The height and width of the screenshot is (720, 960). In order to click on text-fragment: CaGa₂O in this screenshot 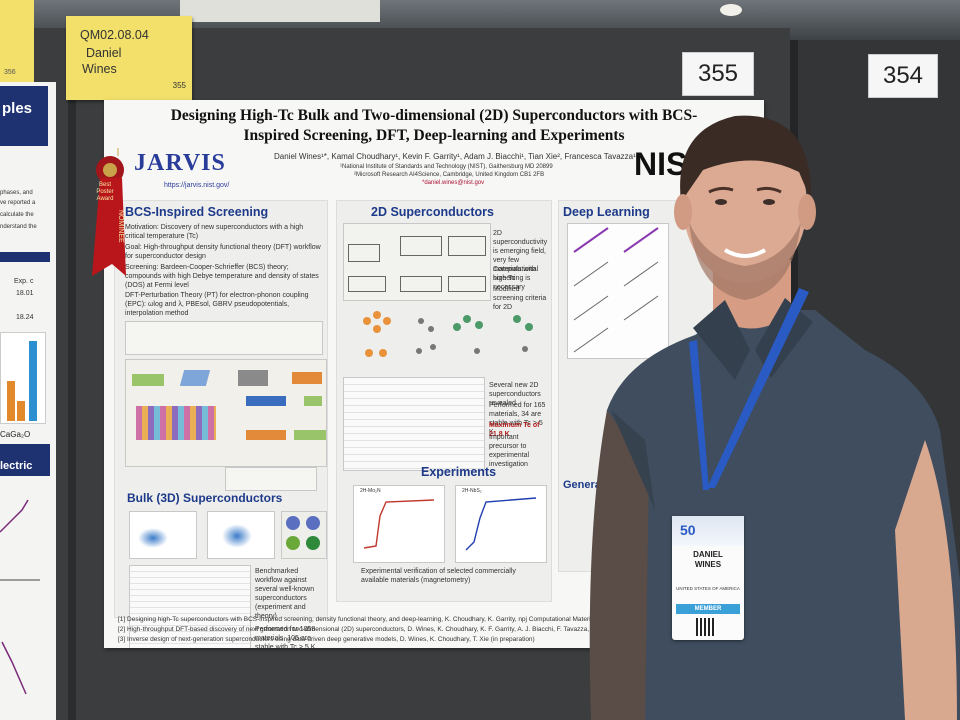, I will do `click(15, 434)`.